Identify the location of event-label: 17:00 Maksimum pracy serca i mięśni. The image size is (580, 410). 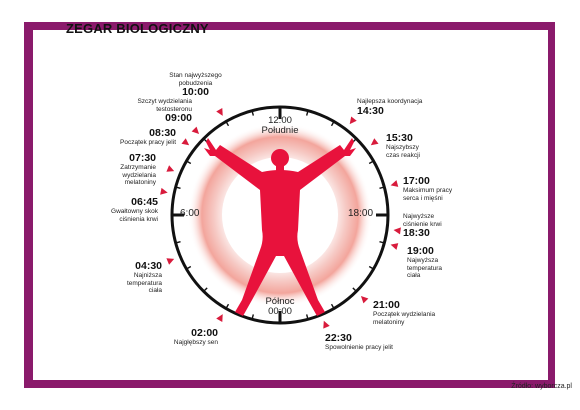
(438, 189).